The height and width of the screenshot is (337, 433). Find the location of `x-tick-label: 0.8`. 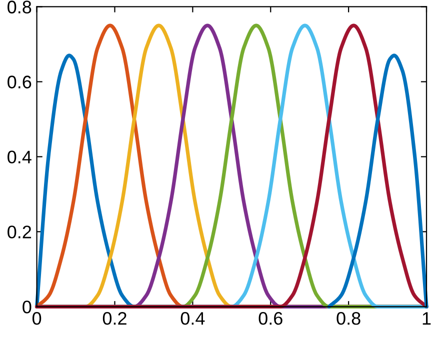

x-tick-label: 0.8 is located at coordinates (348, 318).